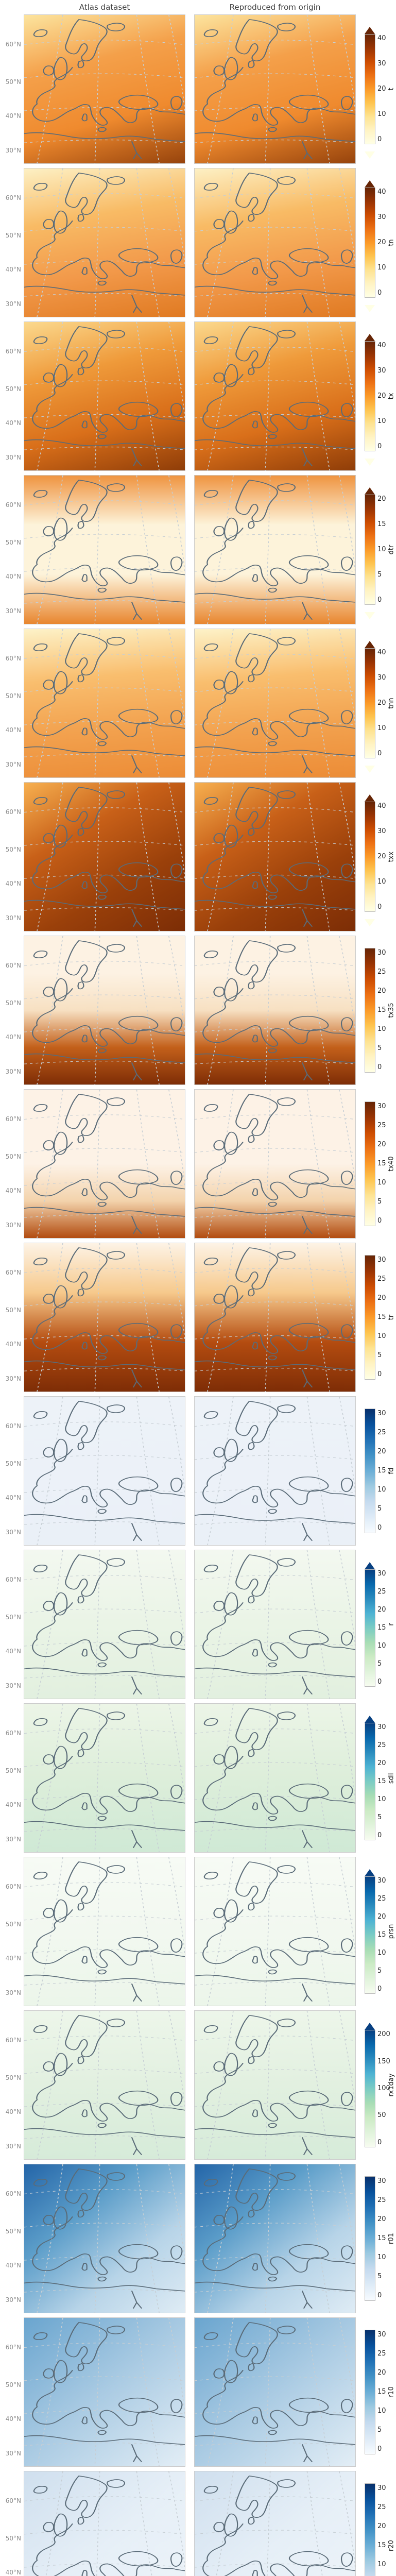 Image resolution: width=396 pixels, height=2576 pixels. What do you see at coordinates (391, 1778) in the screenshot?
I see `colorbar-variable-label: sdii` at bounding box center [391, 1778].